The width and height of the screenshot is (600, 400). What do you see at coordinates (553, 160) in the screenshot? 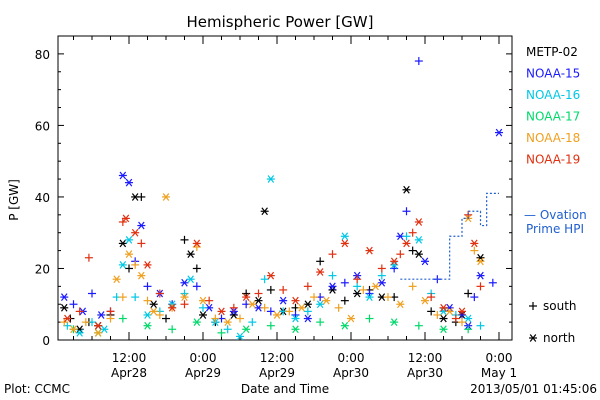
I see `legend-entry: NOAA-19` at bounding box center [553, 160].